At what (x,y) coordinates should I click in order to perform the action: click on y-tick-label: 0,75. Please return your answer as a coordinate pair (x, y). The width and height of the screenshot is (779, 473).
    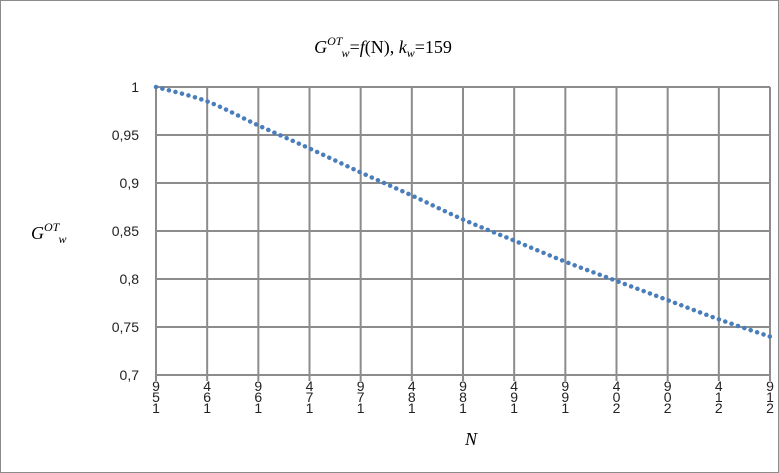
    Looking at the image, I should click on (125, 327).